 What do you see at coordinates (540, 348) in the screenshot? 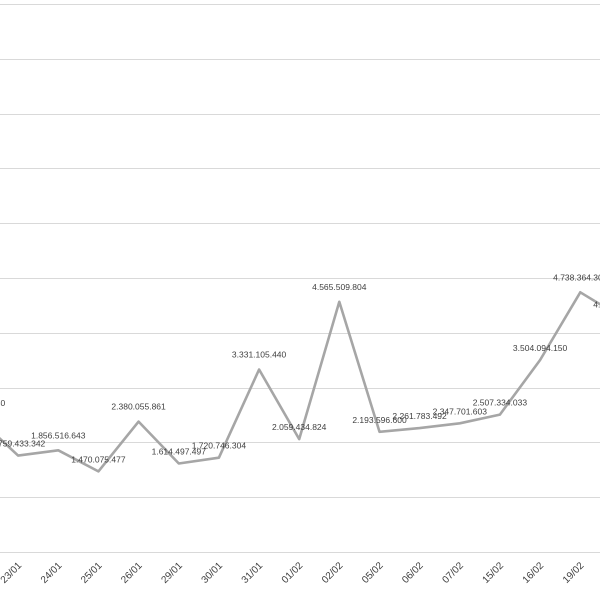
I see `data-label: 3.504.094.150` at bounding box center [540, 348].